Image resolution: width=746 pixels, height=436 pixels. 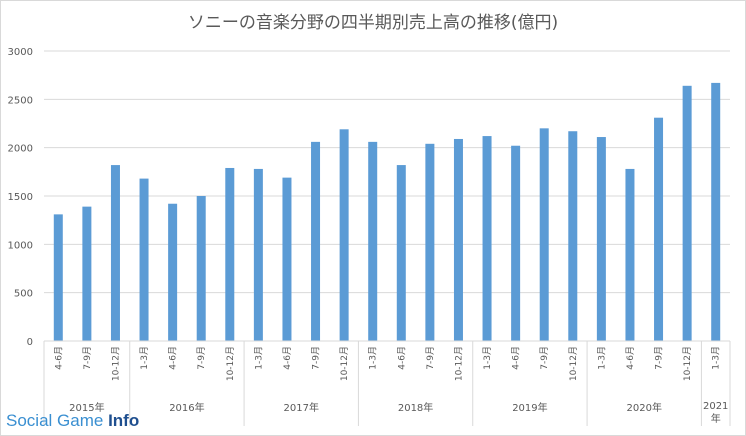 What do you see at coordinates (20, 149) in the screenshot?
I see `y-tick-label: 2000` at bounding box center [20, 149].